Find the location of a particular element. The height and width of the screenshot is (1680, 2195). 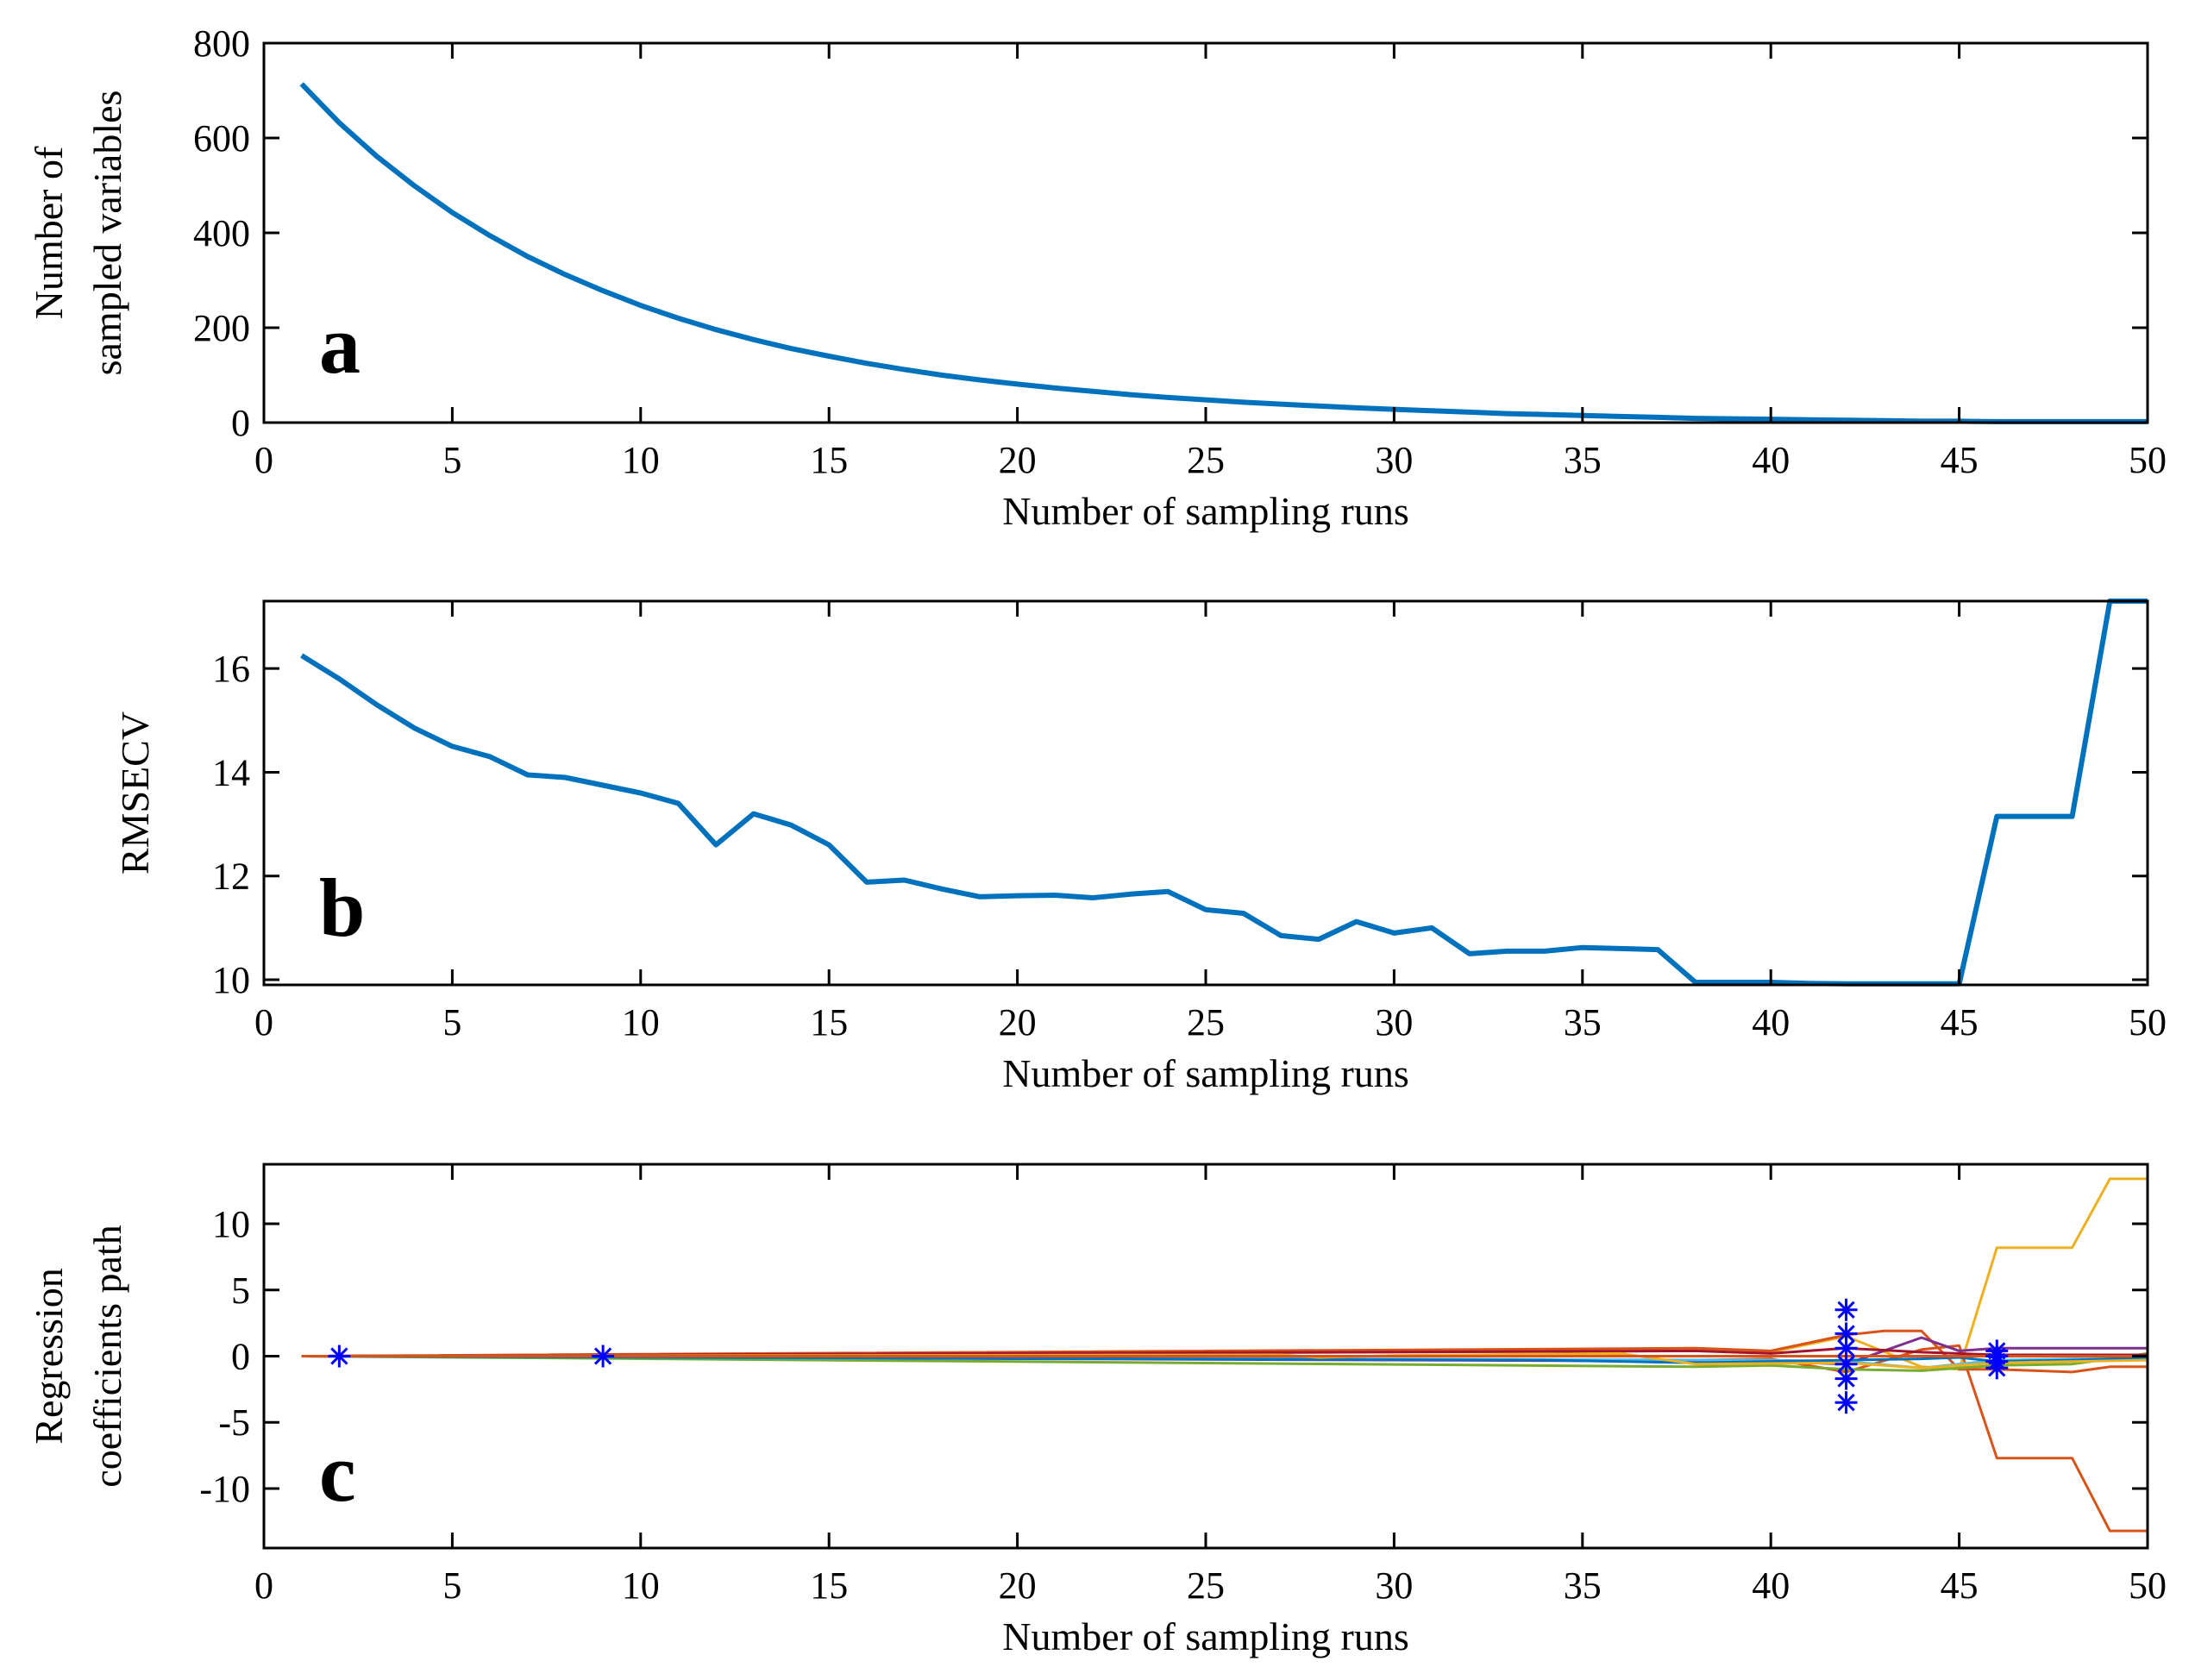

y-tick-label: -10 is located at coordinates (224, 1489).